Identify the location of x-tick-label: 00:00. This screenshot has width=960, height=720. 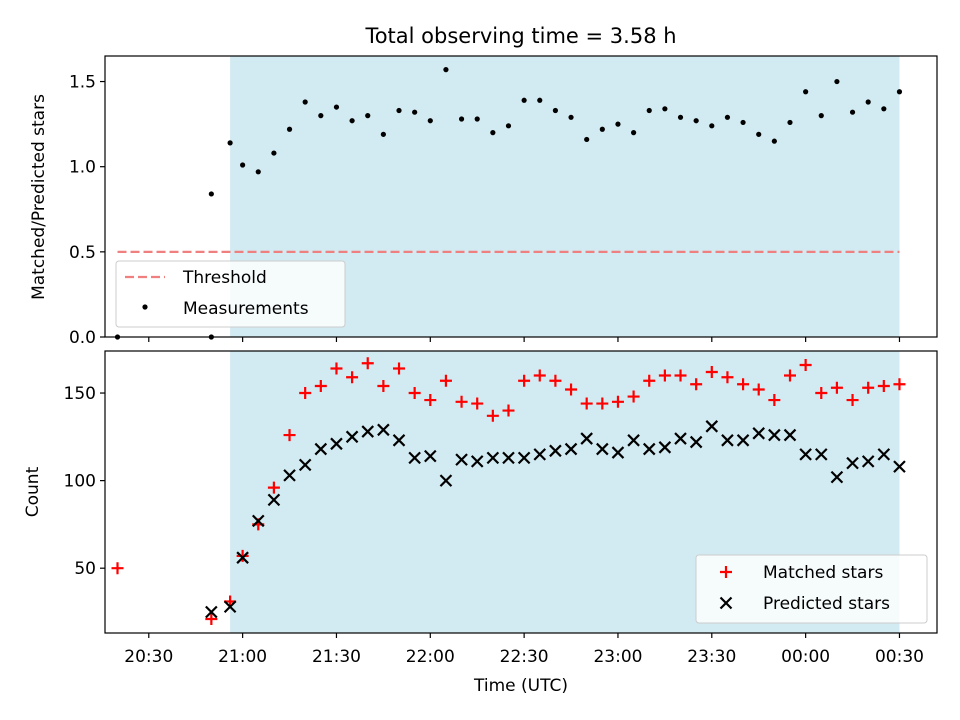
(805, 657).